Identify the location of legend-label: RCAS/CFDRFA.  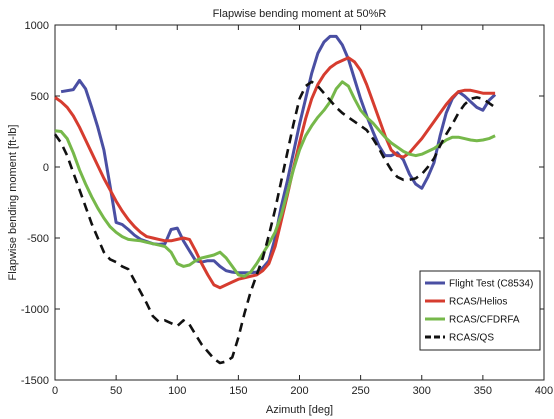
(484, 320).